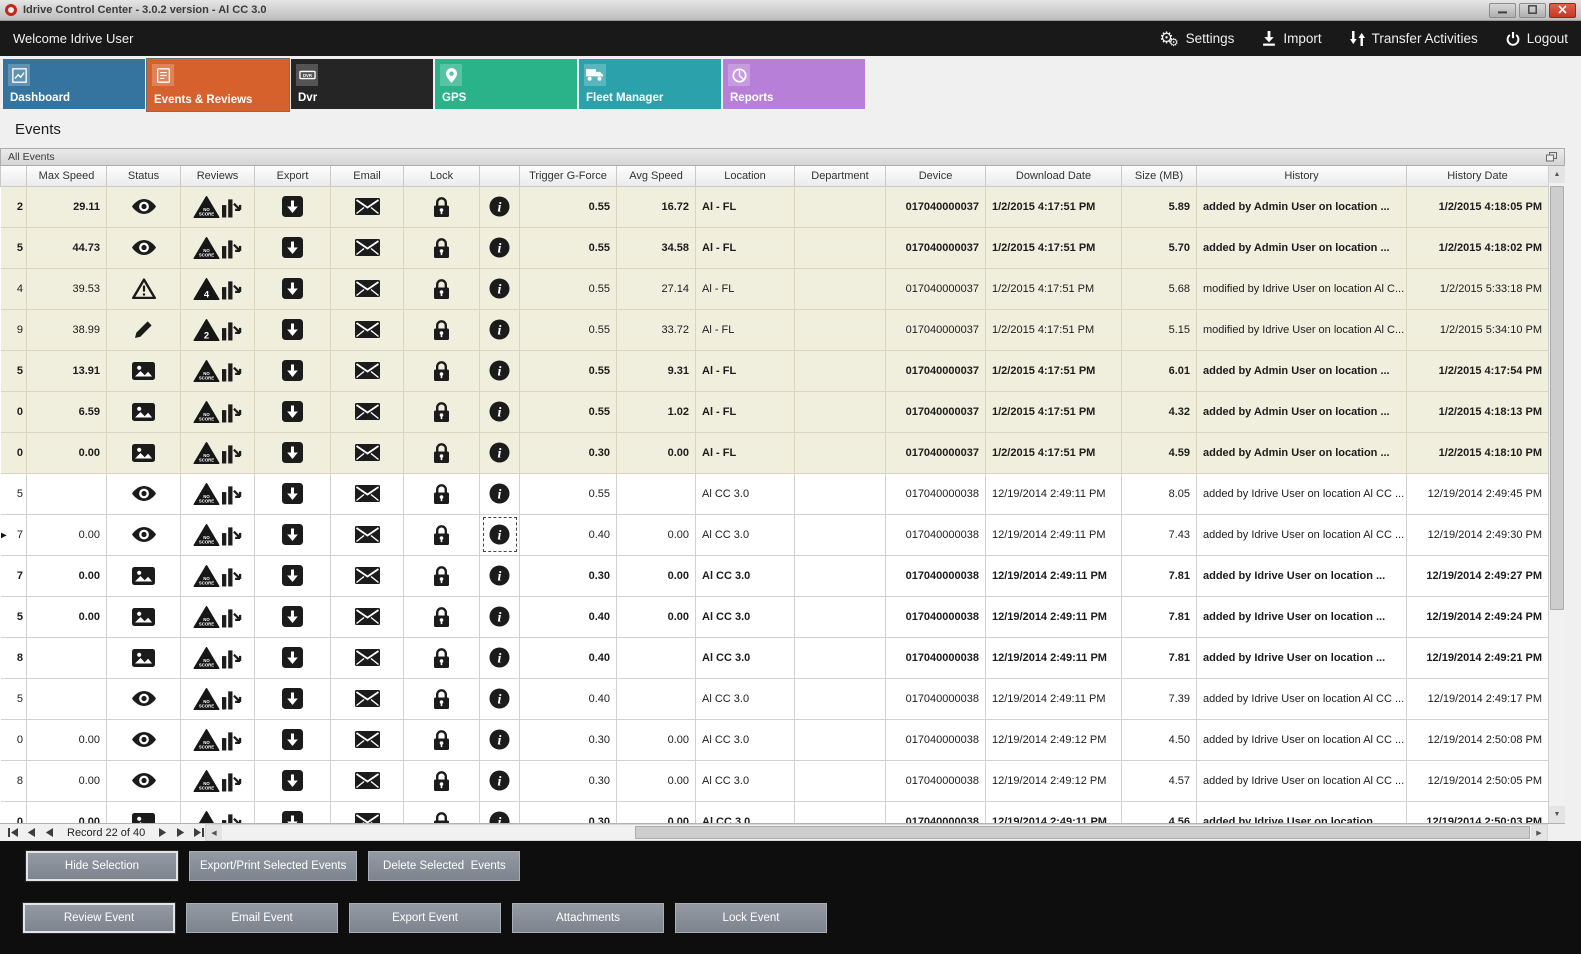 The image size is (1581, 954). Describe the element at coordinates (99, 918) in the screenshot. I see `review-event-button: Review Event` at that location.